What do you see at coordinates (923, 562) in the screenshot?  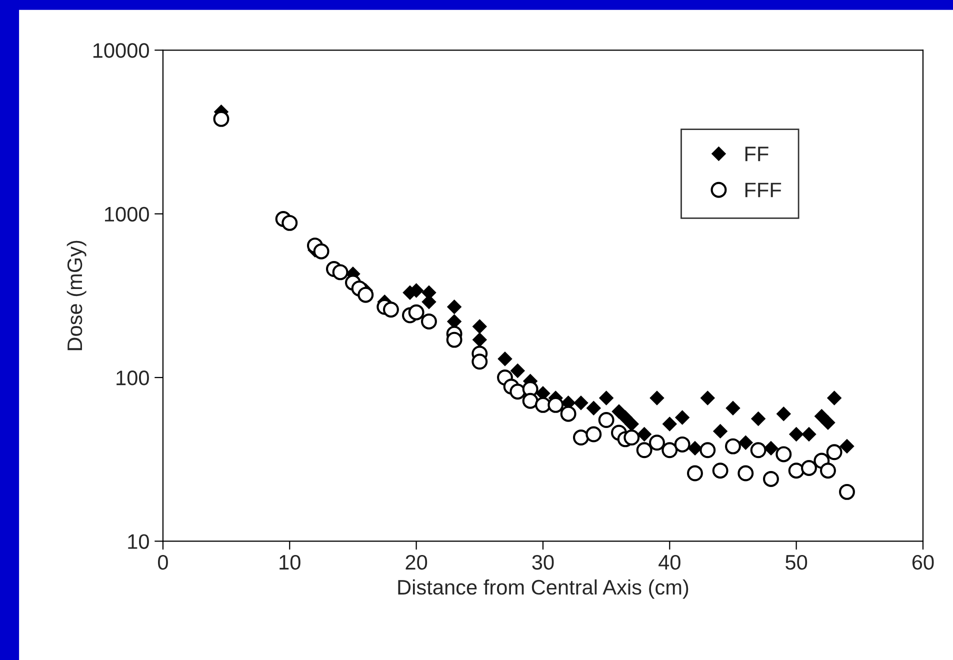 I see `x-tick-label: 60` at bounding box center [923, 562].